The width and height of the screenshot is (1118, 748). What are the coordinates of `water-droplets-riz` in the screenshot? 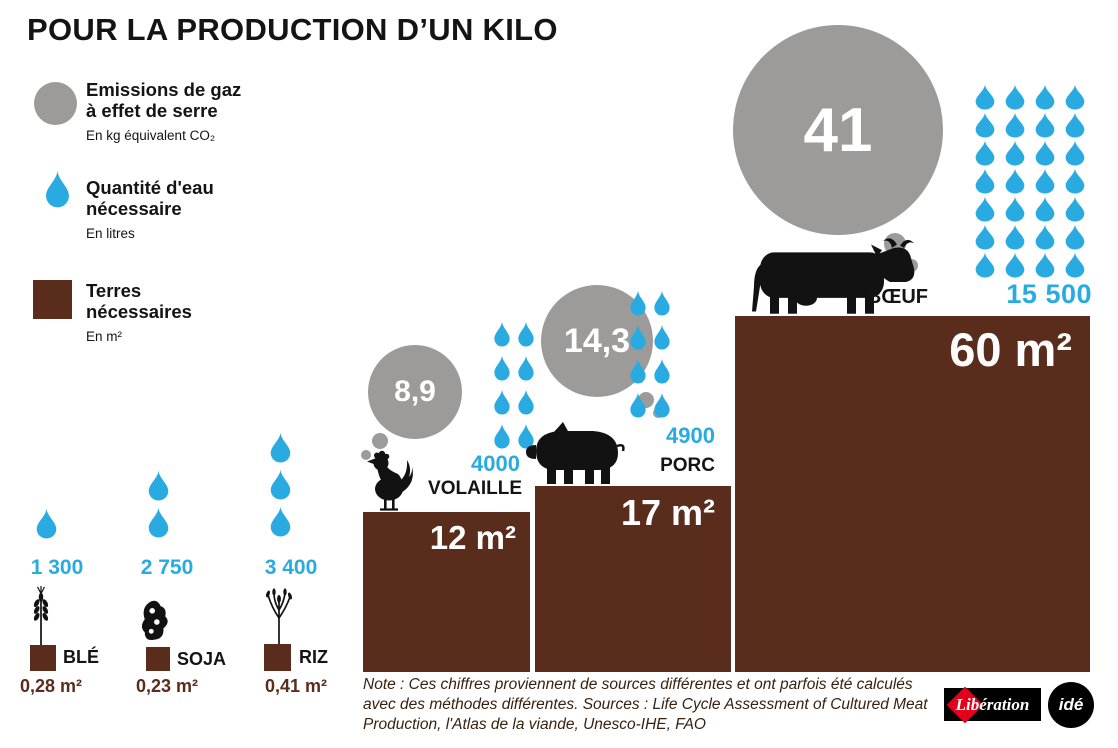 It's located at (280, 484).